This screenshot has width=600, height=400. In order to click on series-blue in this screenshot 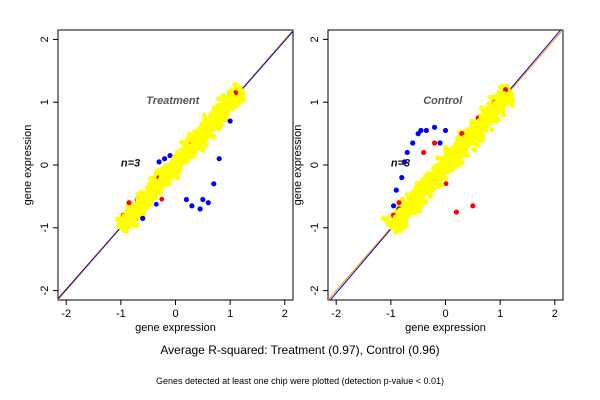, I will do `click(186, 169)`.